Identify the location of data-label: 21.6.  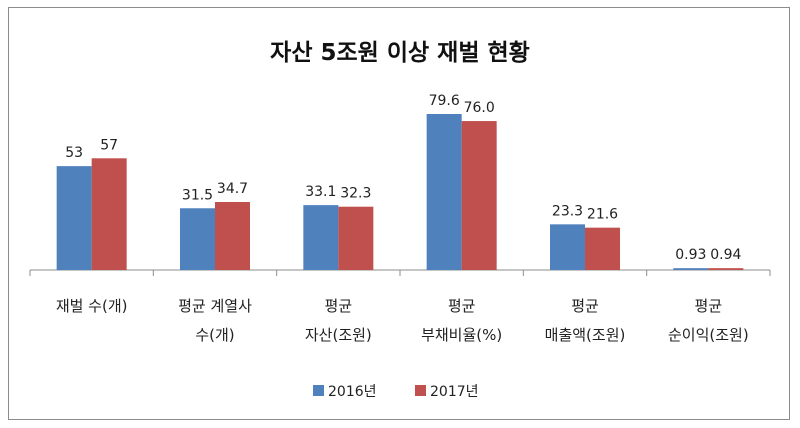
(602, 215).